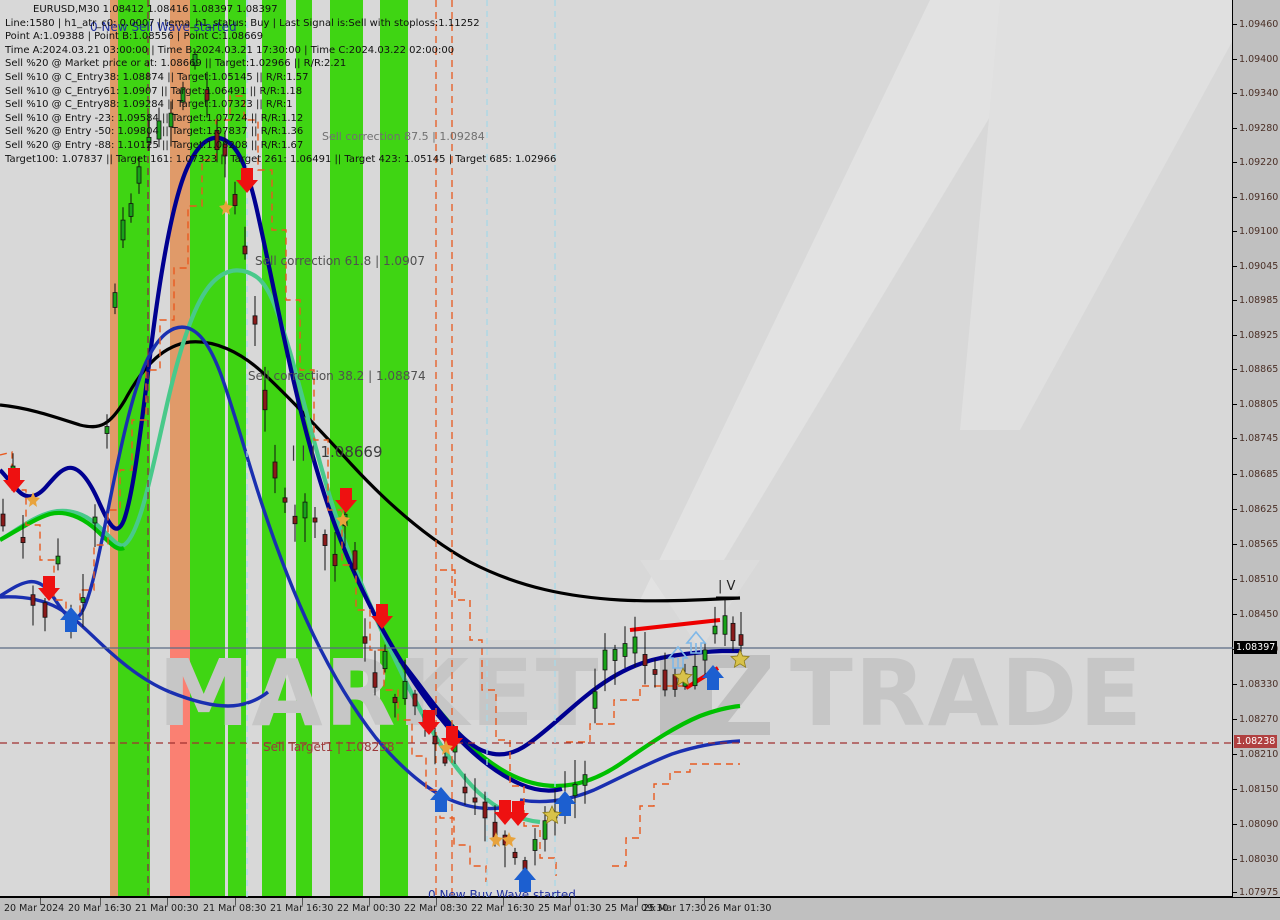 This screenshot has width=1280, height=920. I want to click on time-tick: 25 Mar 09:30, so click(637, 908).